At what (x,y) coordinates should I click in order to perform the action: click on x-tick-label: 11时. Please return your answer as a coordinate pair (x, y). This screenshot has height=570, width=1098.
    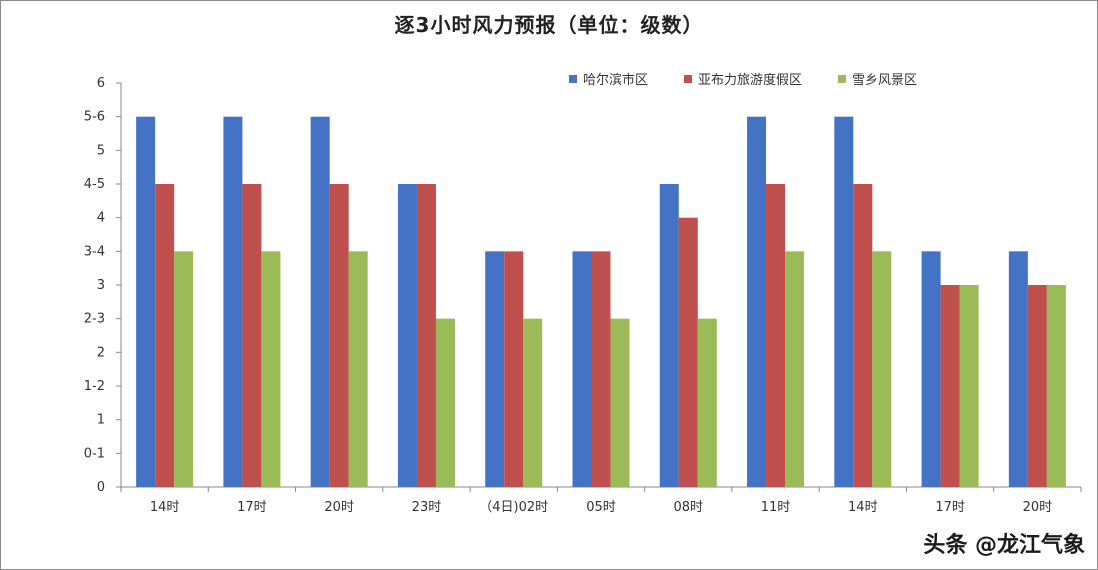
    Looking at the image, I should click on (776, 507).